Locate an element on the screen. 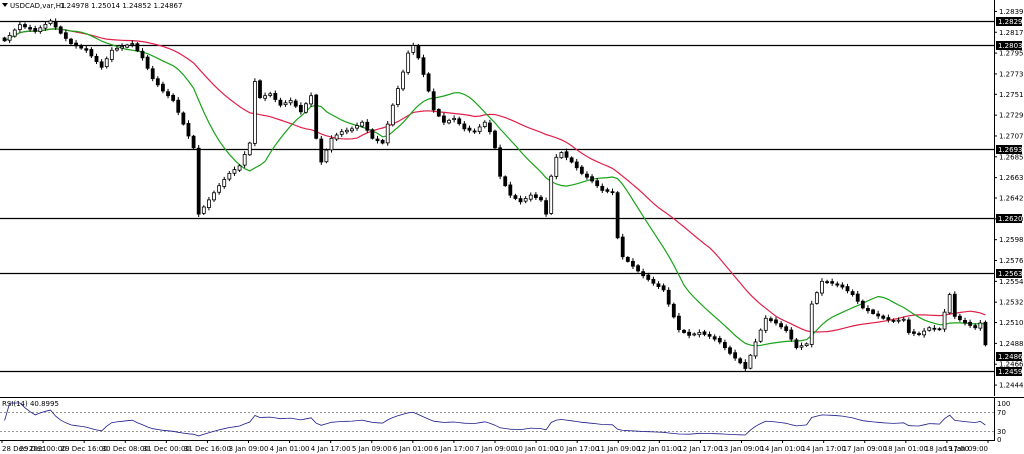  time-tick-3: 30 Dec 08:00 is located at coordinates (125, 449).